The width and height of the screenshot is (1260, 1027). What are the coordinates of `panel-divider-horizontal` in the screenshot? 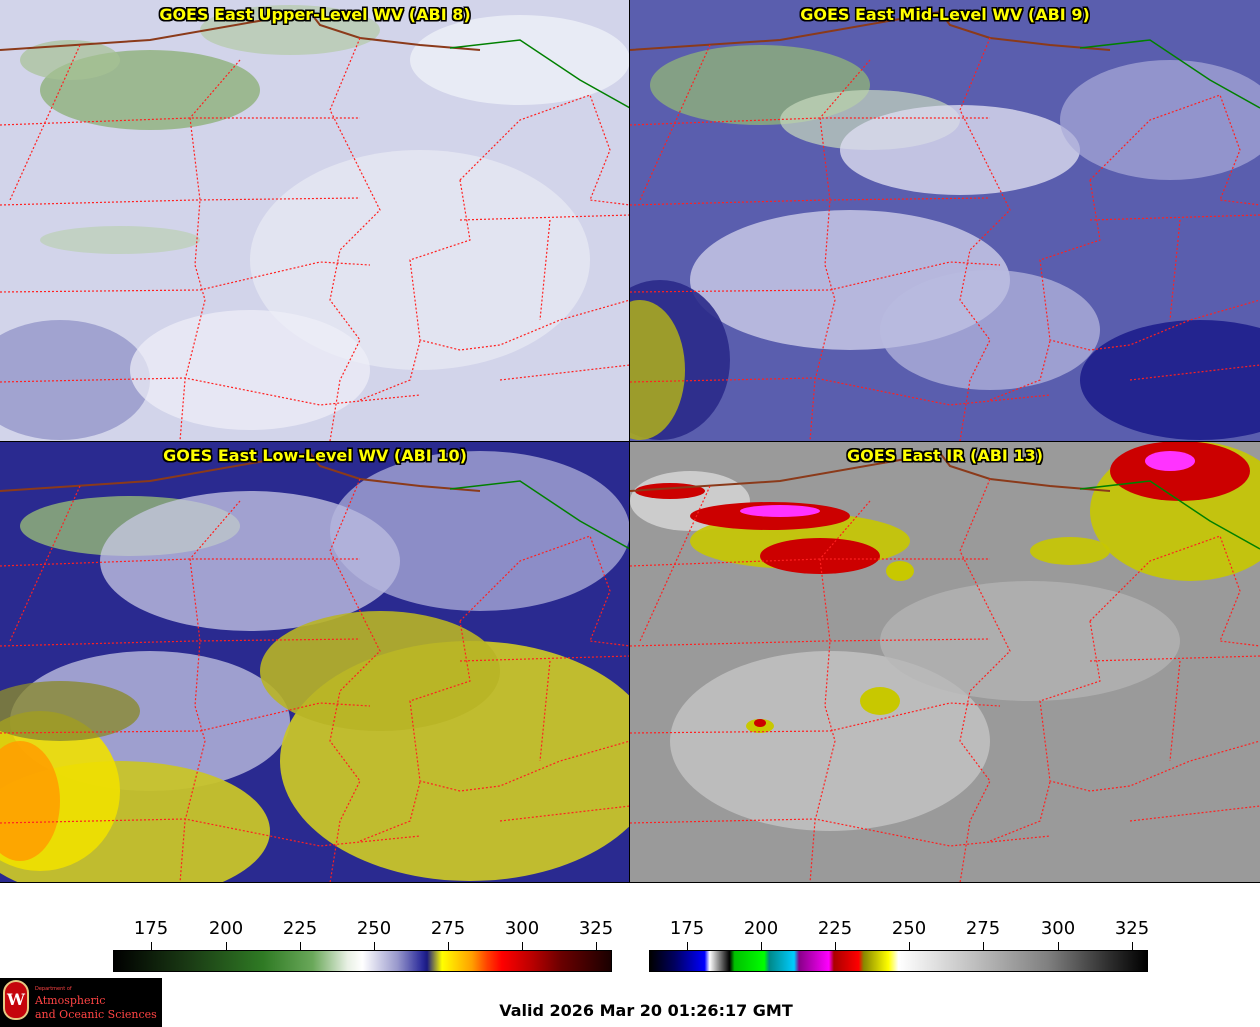 It's located at (630, 441).